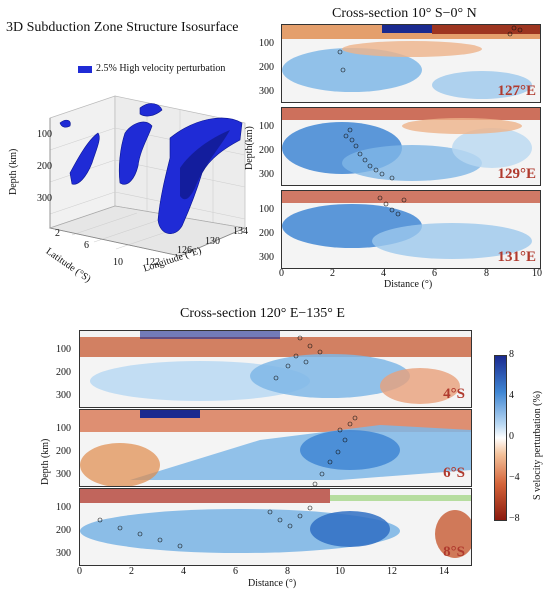 The image size is (550, 601). What do you see at coordinates (281, 273) in the screenshot?
I see `top-x-tick: 0` at bounding box center [281, 273].